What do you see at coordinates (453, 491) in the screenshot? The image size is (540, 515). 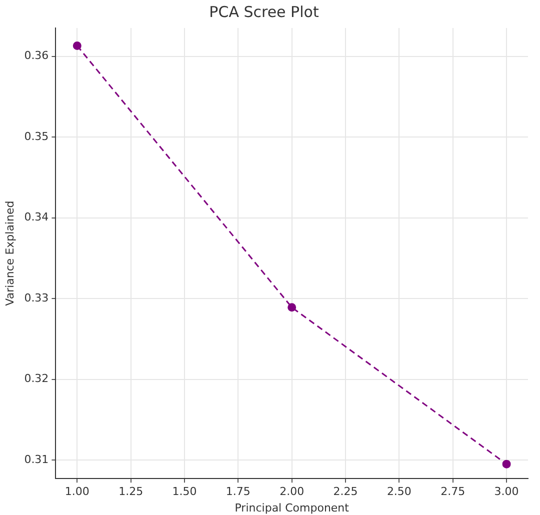 I see `x-tick-label: 2.75` at bounding box center [453, 491].